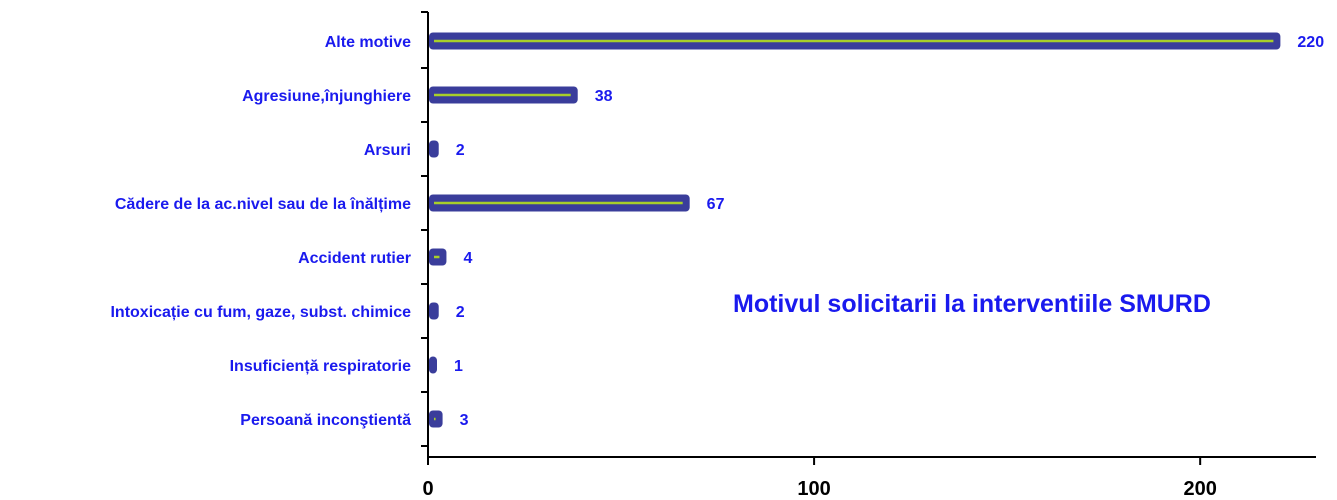 This screenshot has height=500, width=1337. Describe the element at coordinates (467, 258) in the screenshot. I see `value-label-4: 4` at that location.